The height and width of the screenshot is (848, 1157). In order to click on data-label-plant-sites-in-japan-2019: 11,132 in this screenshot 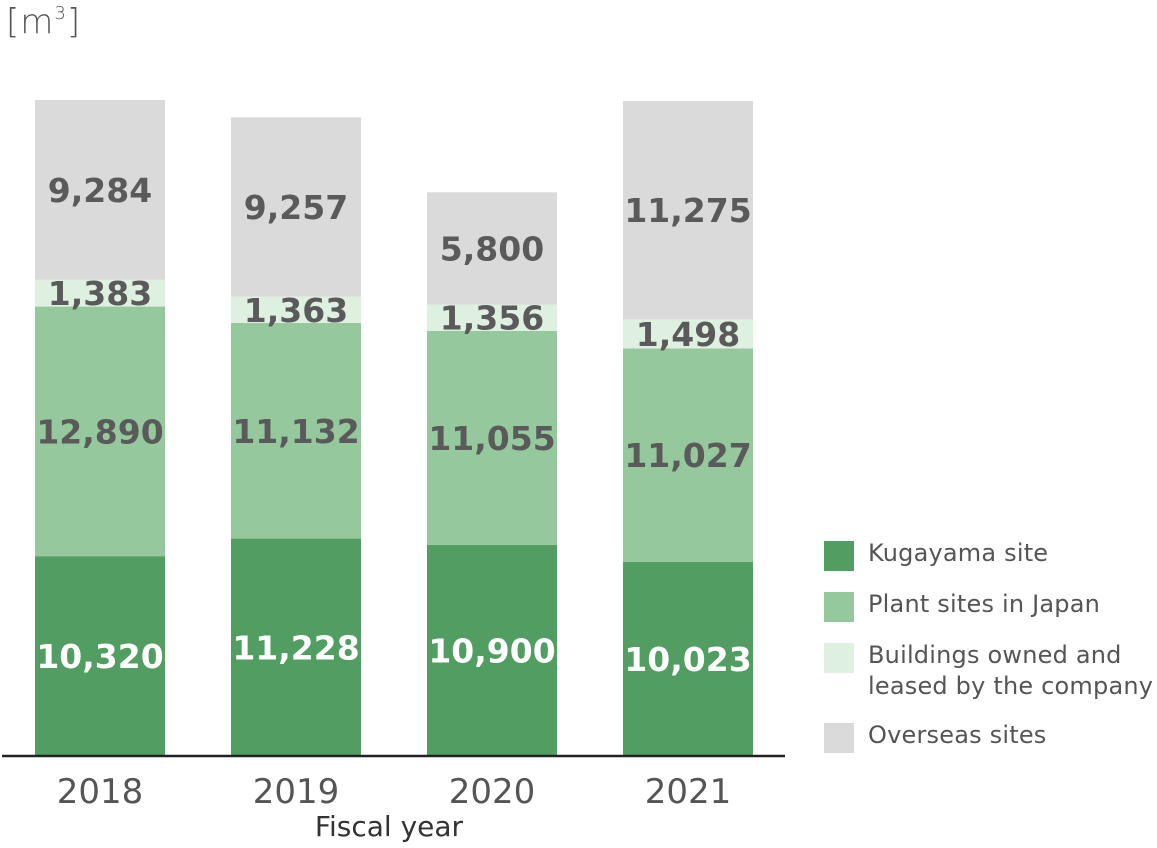, I will do `click(295, 431)`.